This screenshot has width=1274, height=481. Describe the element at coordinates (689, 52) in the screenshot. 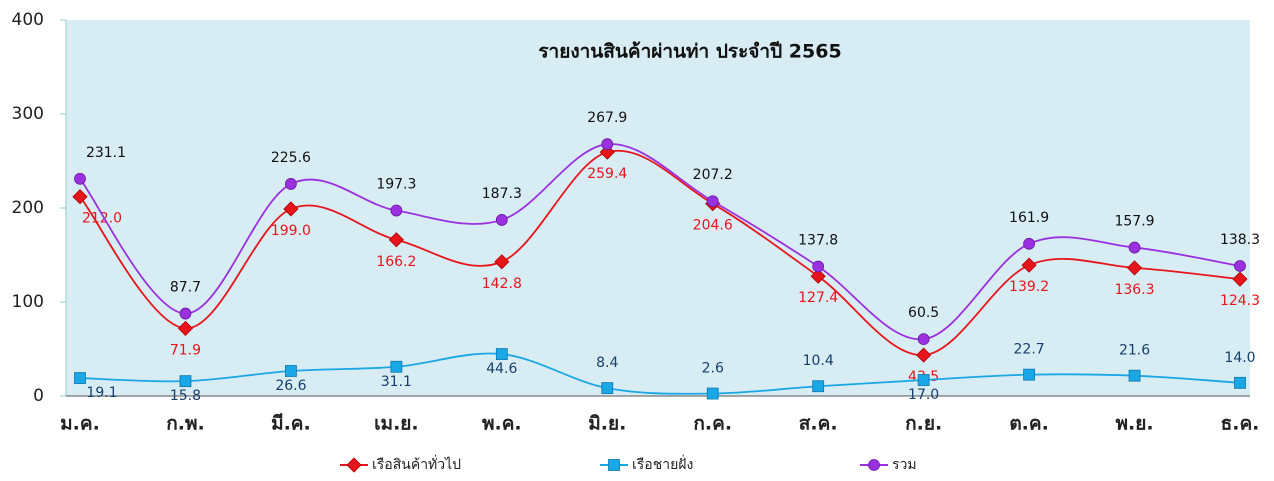

I see `chart-title: รายงานสินค้าผ่านท่า ประจำปี 2565` at that location.